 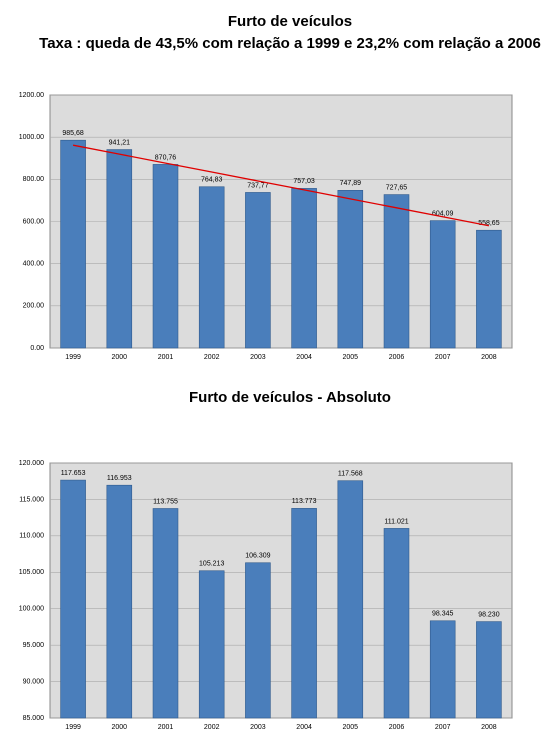 What do you see at coordinates (258, 185) in the screenshot?
I see `data-label: 737,77` at bounding box center [258, 185].